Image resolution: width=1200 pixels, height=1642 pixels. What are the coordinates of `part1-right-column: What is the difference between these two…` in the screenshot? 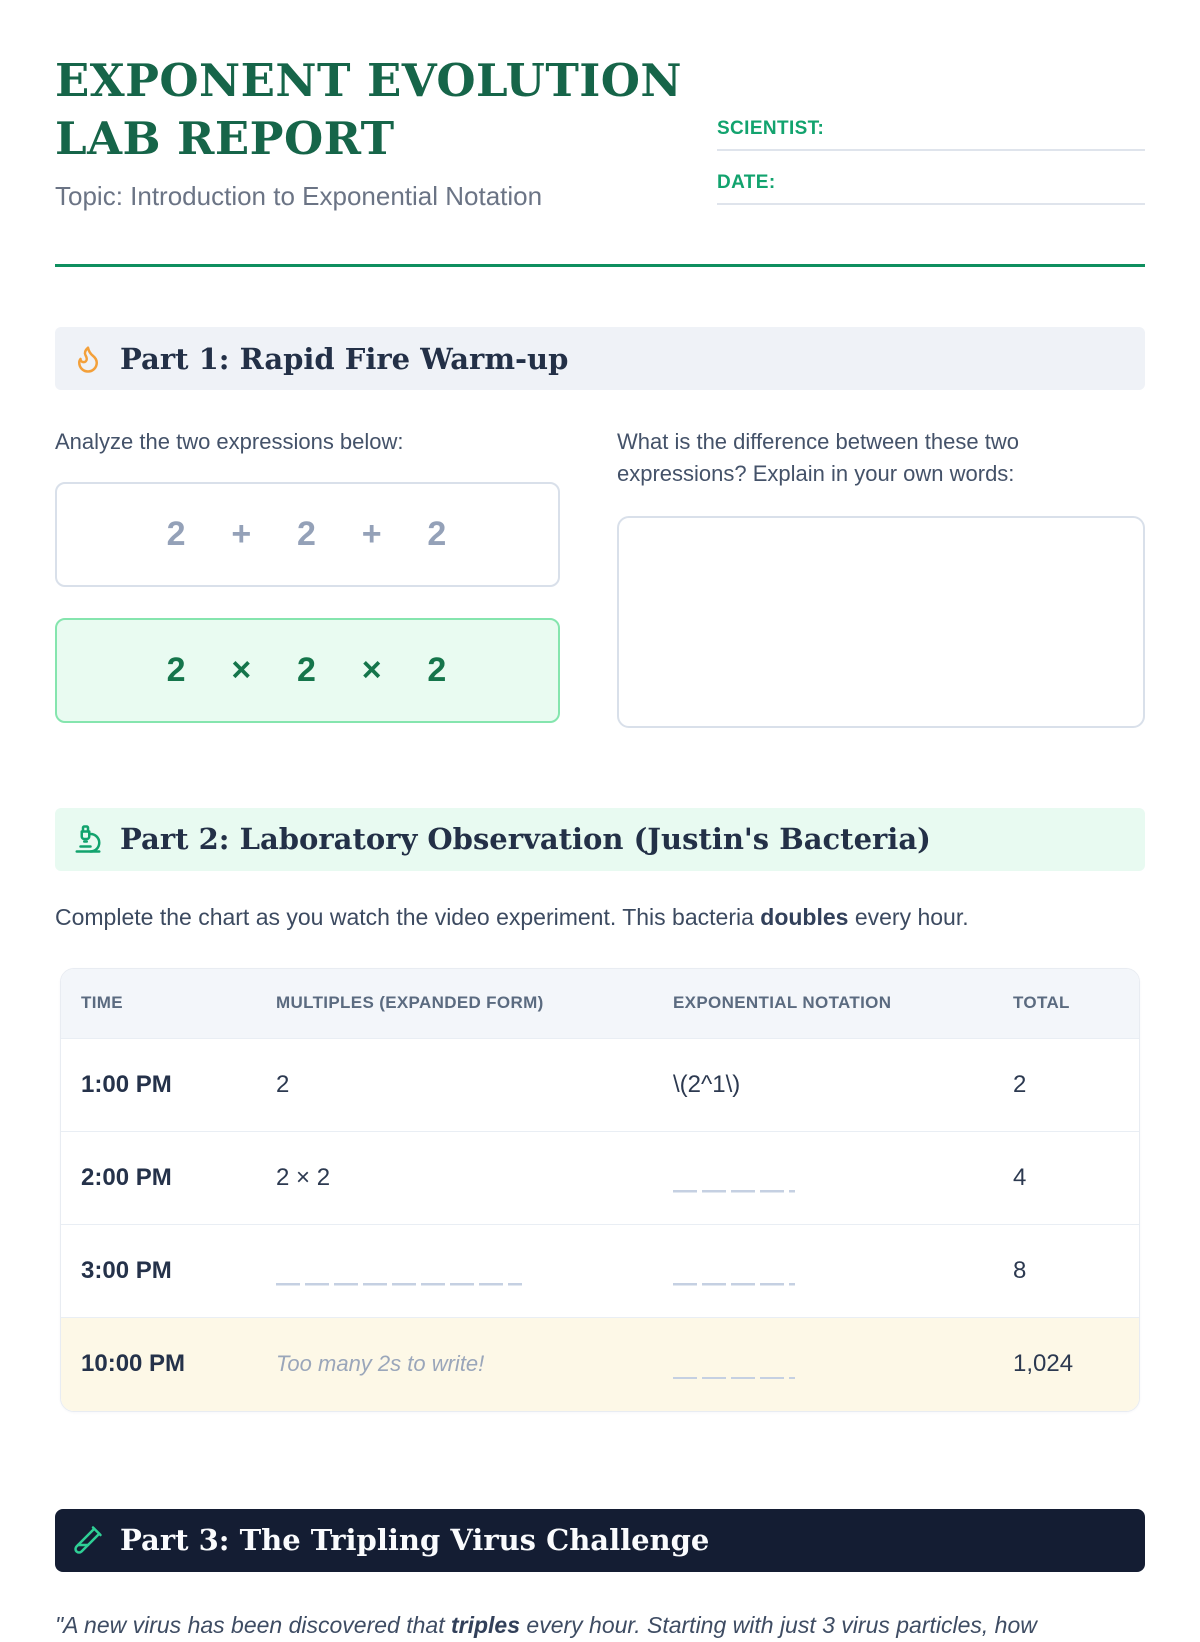 It's located at (881, 577).